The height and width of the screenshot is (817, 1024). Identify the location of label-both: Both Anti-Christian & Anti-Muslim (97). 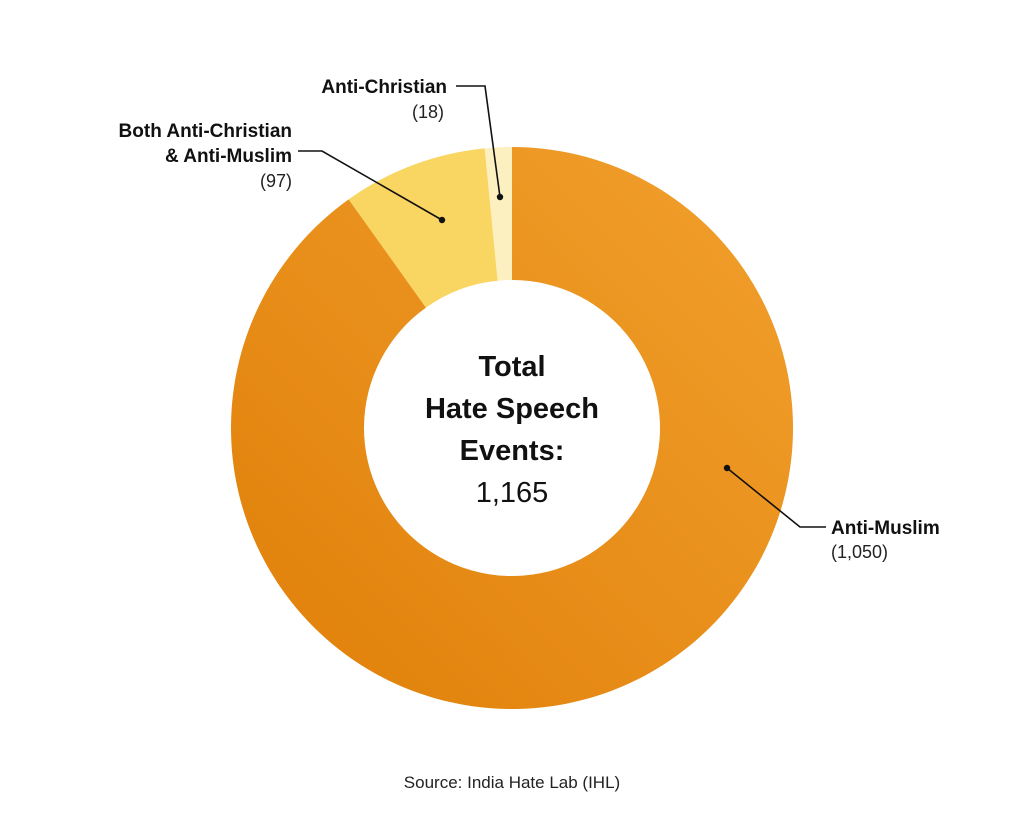
(282, 172).